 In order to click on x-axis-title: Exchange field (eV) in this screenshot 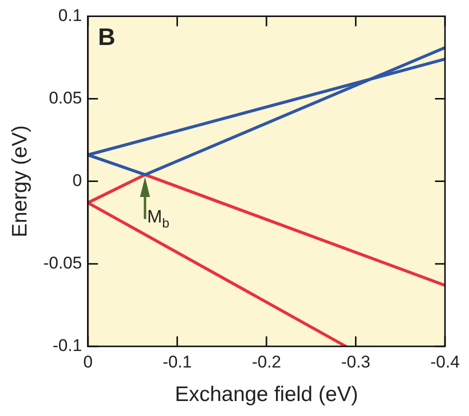, I will do `click(266, 394)`.